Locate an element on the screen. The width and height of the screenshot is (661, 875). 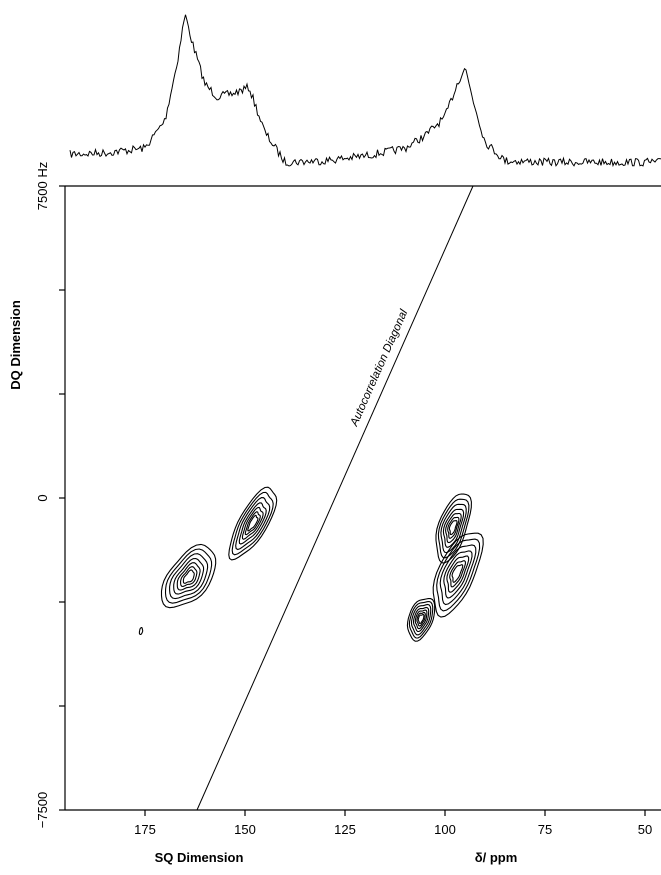
y-tick-label: 7500 Hz is located at coordinates (42, 186).